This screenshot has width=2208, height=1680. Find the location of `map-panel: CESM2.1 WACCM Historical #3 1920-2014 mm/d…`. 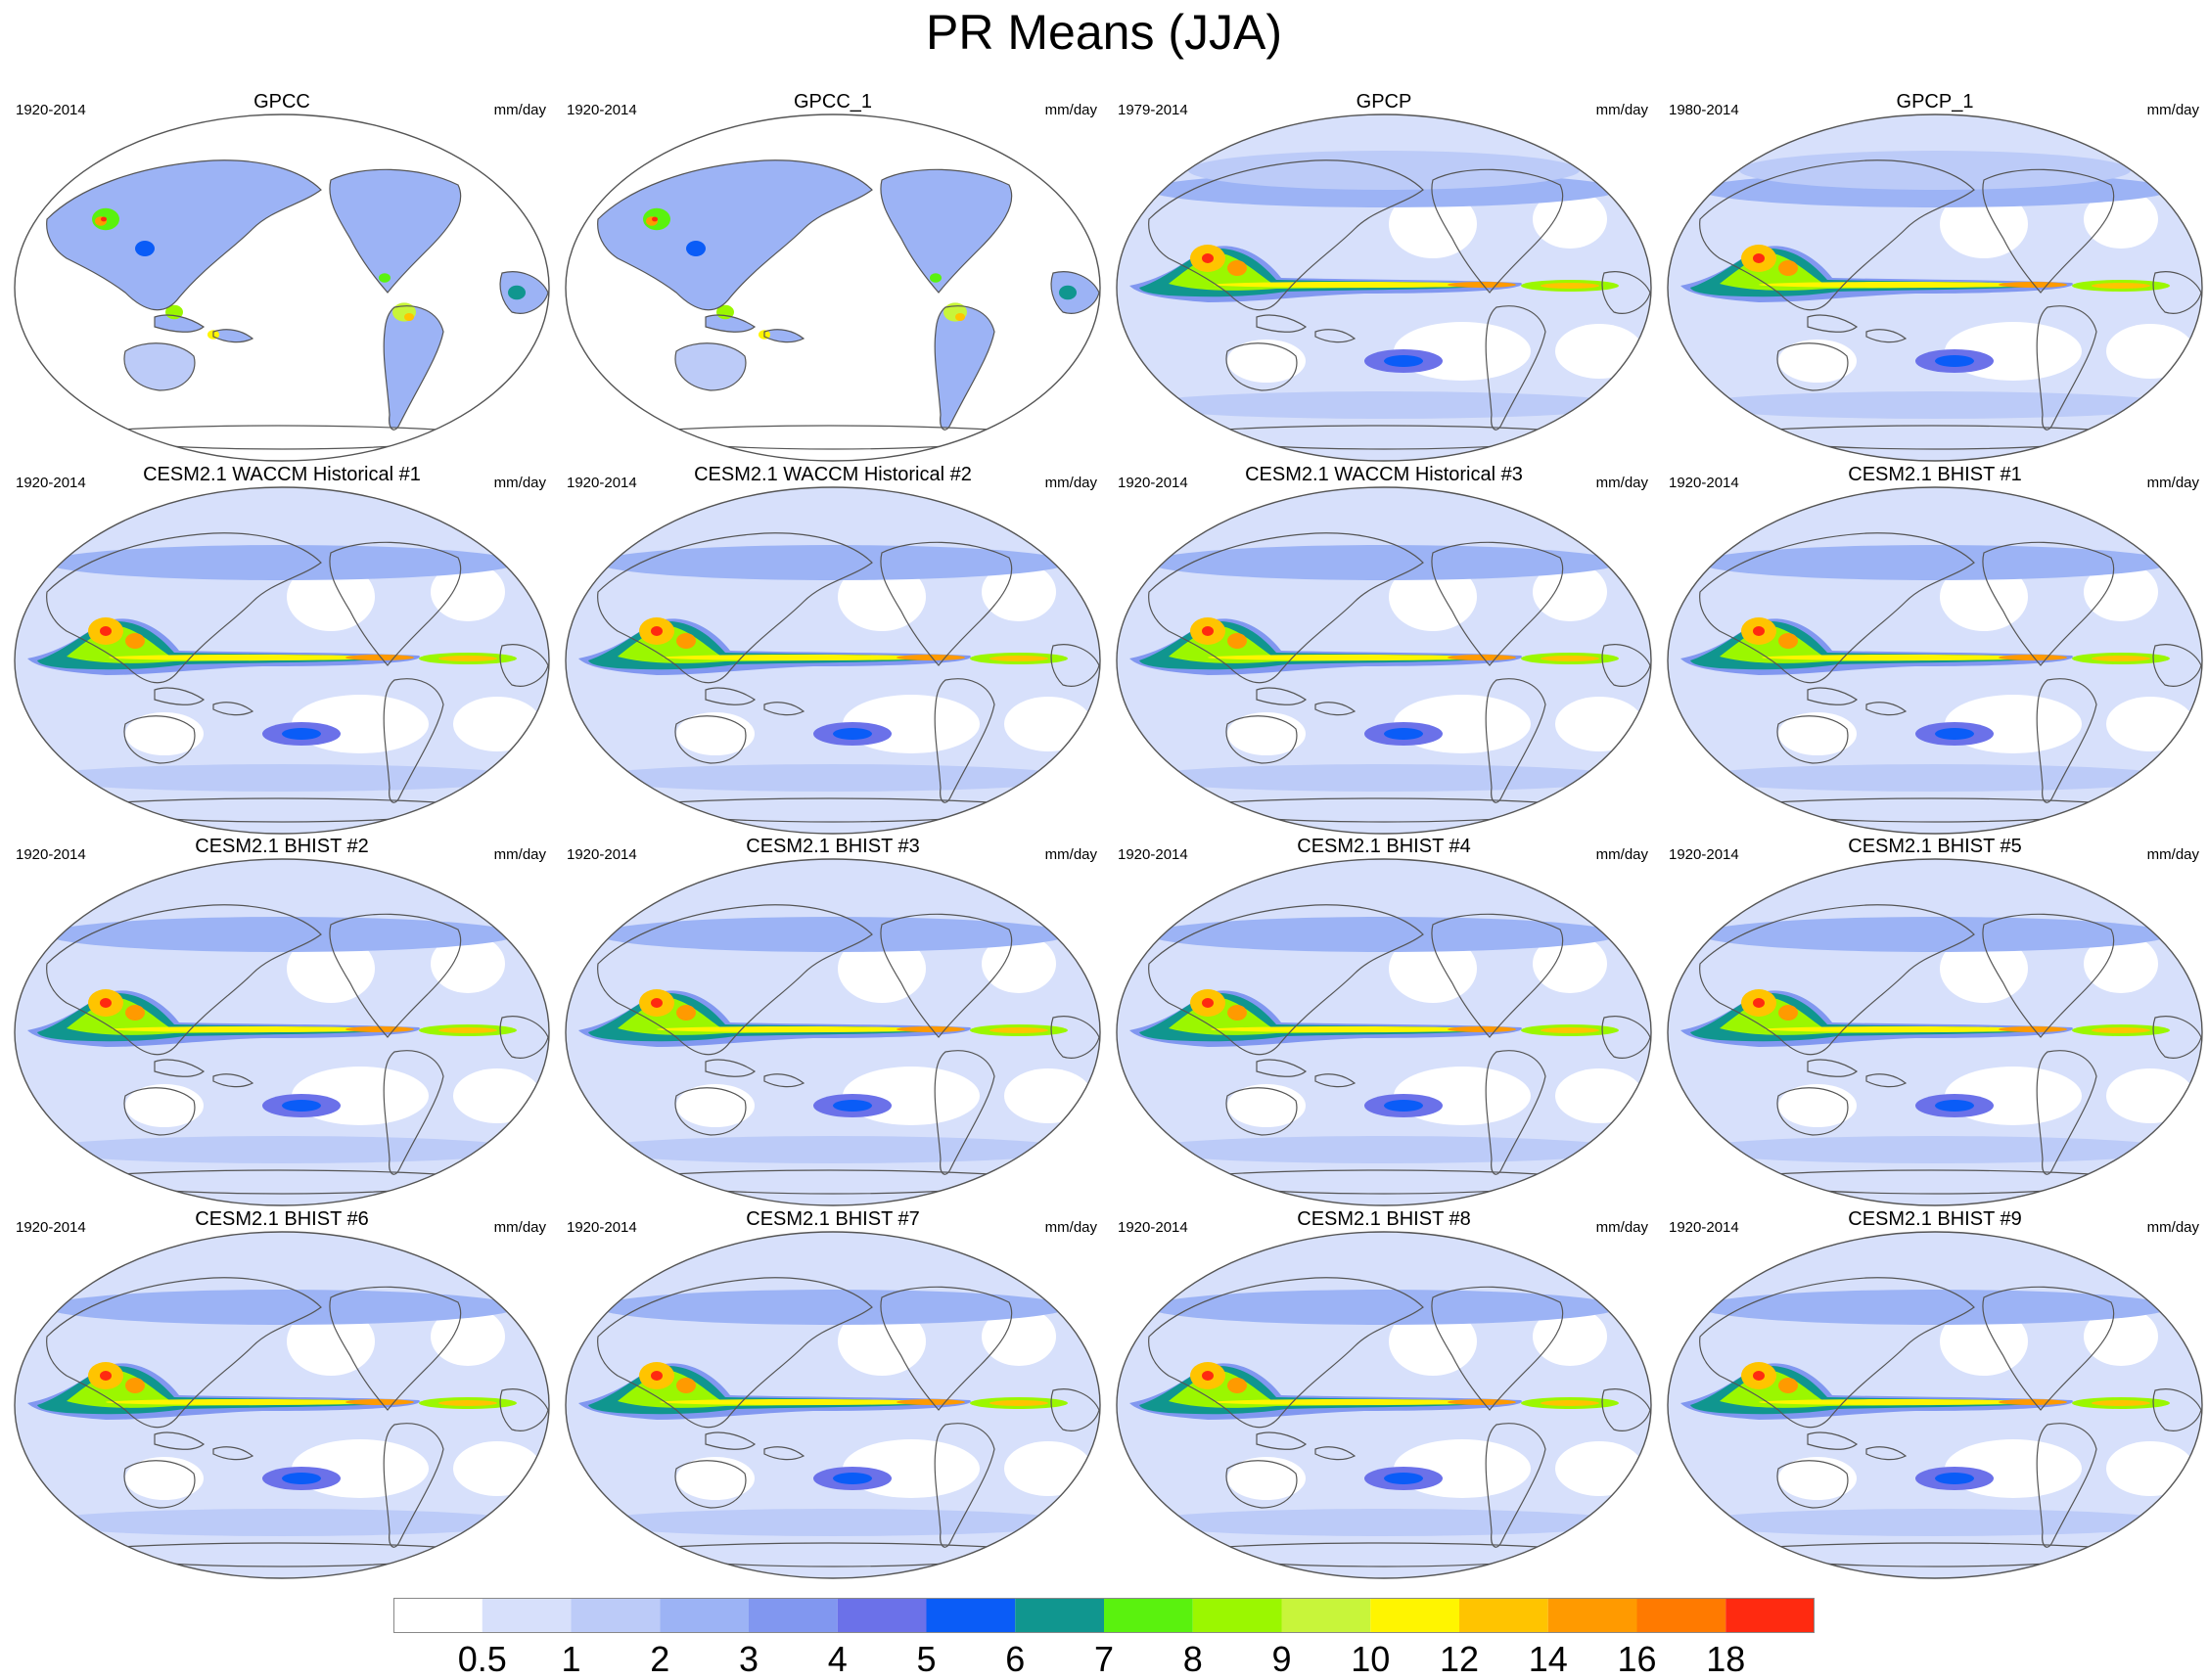

map-panel: CESM2.1 WACCM Historical #3 1920-2014 mm/d… is located at coordinates (1384, 649).